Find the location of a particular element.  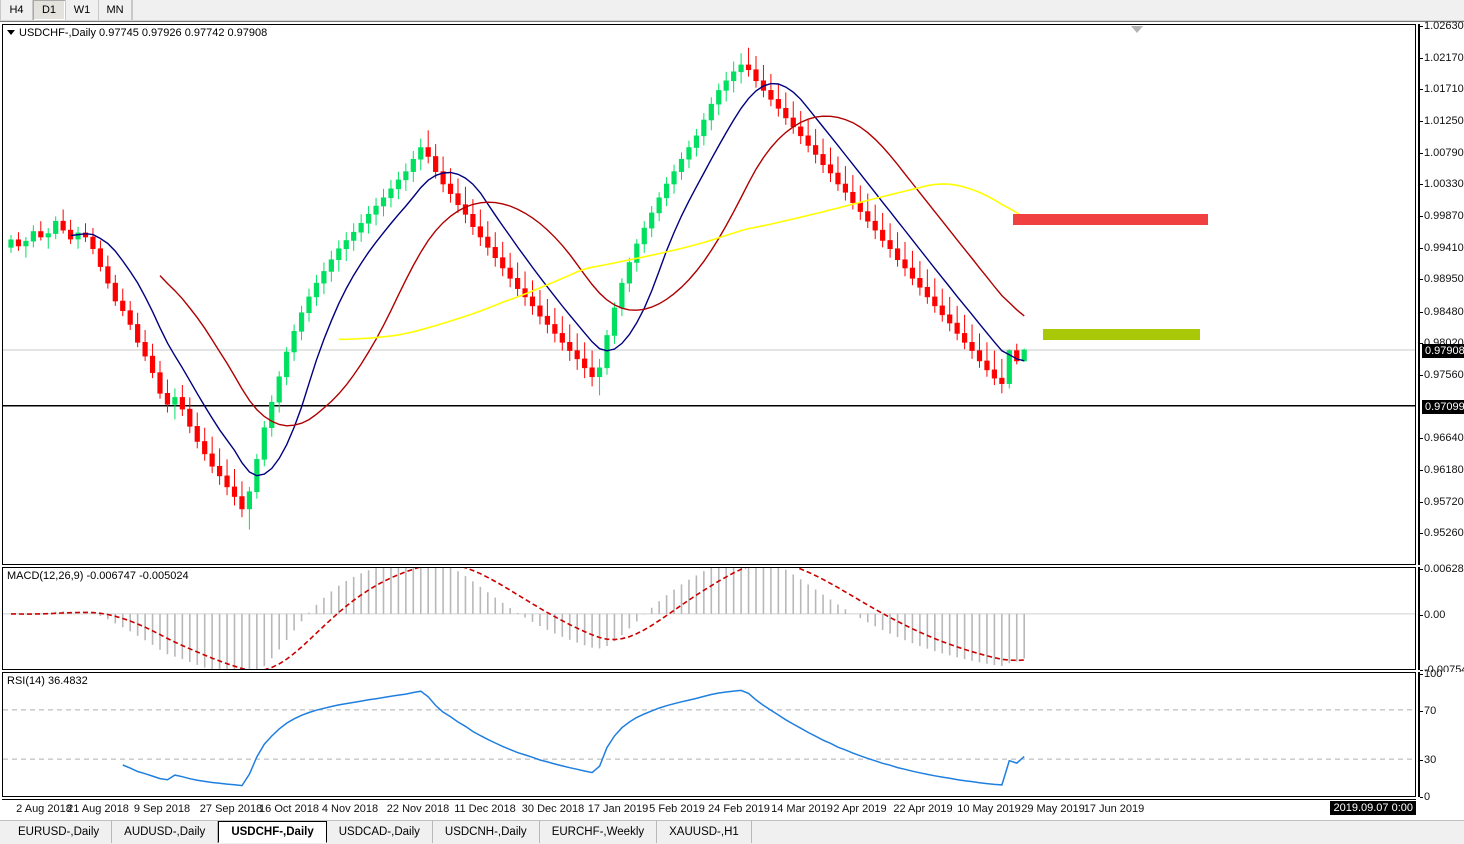

rsi-chart-canvas is located at coordinates (709, 738).